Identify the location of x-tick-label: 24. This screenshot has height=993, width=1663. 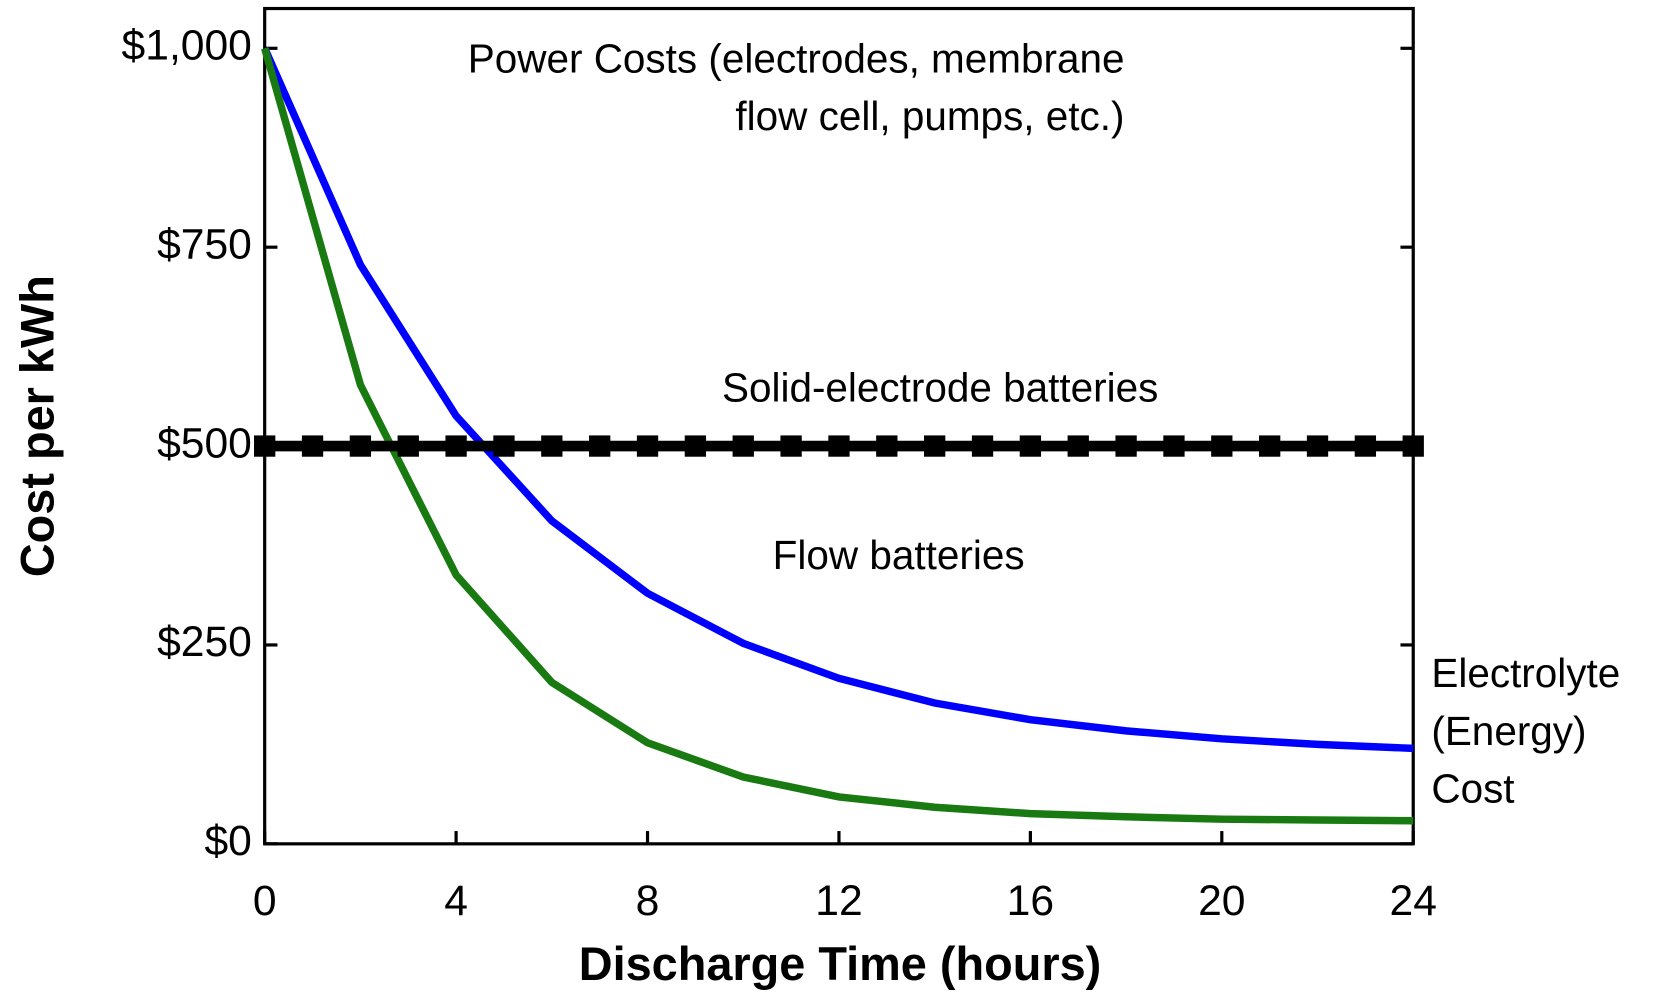
(1413, 901).